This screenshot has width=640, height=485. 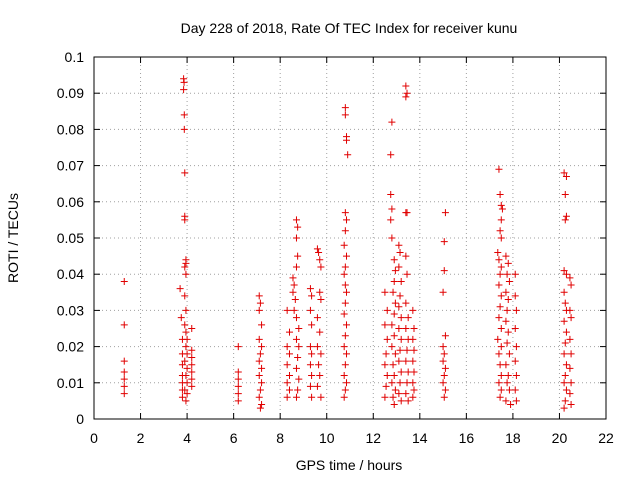 What do you see at coordinates (75, 57) in the screenshot?
I see `y-tick-label: 0.1` at bounding box center [75, 57].